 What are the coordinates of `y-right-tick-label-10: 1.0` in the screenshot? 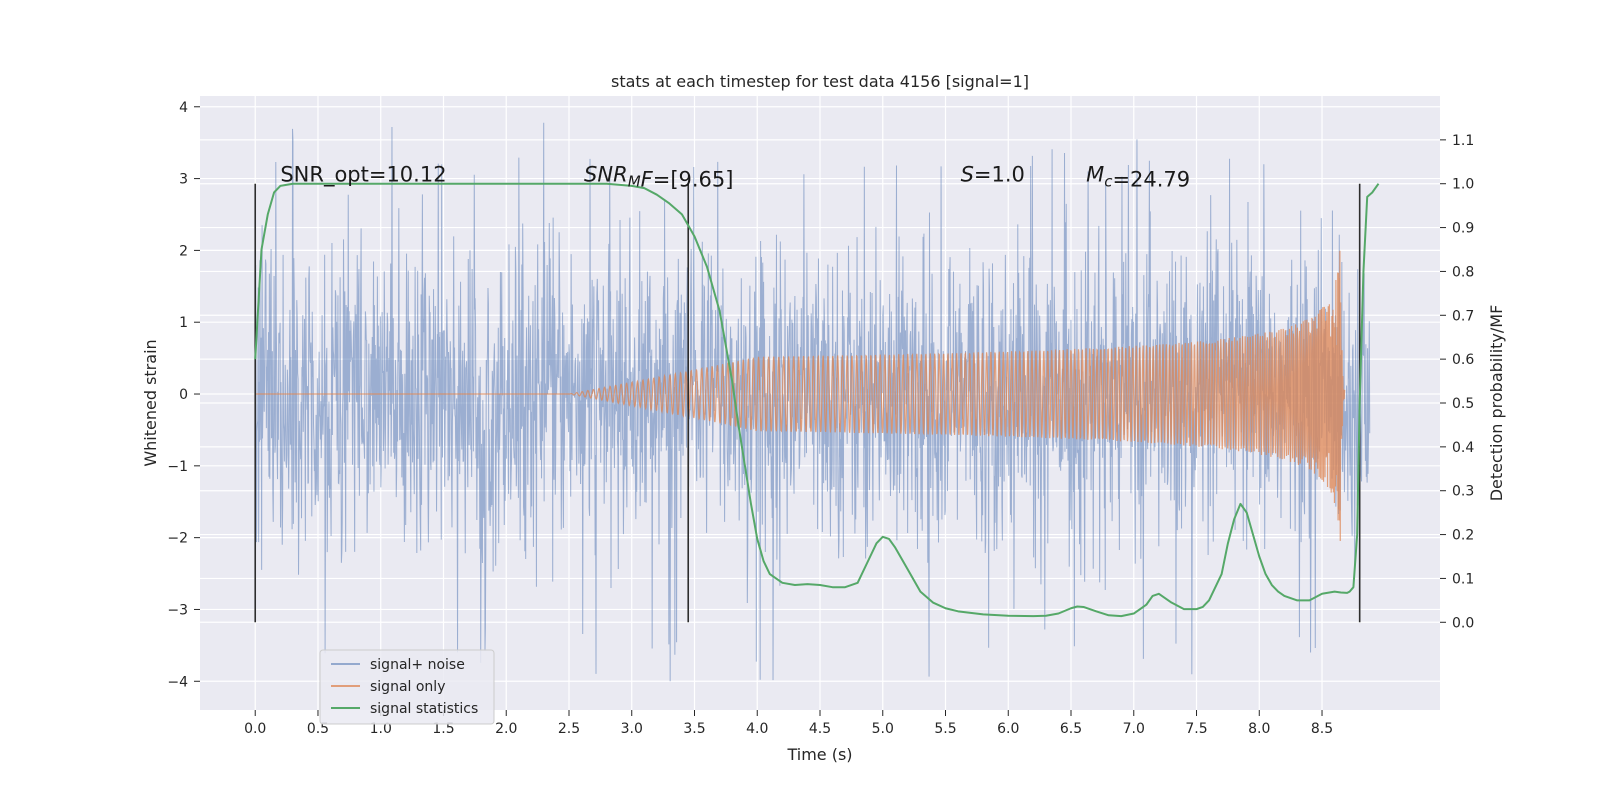 It's located at (1463, 185).